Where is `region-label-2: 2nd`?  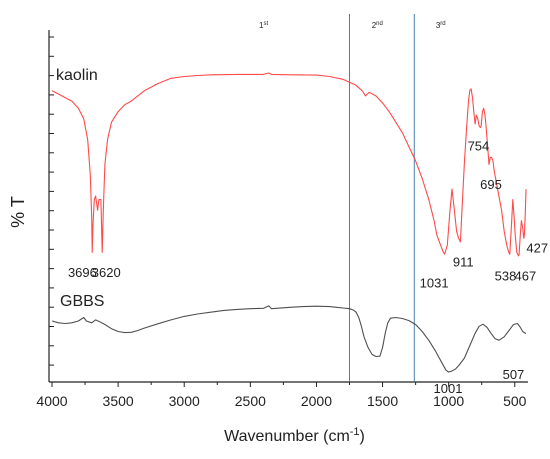
region-label-2: 2nd is located at coordinates (377, 25).